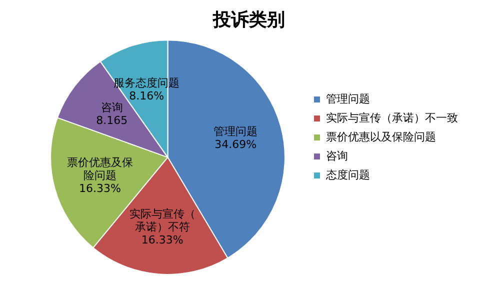 The height and width of the screenshot is (285, 488). I want to click on legend-label: 票价优惠以及保险问题, so click(381, 137).